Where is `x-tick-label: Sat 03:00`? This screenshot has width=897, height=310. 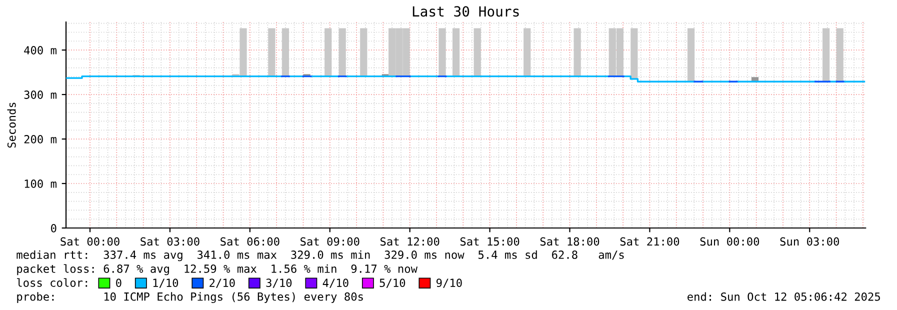 x-tick-label: Sat 03:00 is located at coordinates (170, 241).